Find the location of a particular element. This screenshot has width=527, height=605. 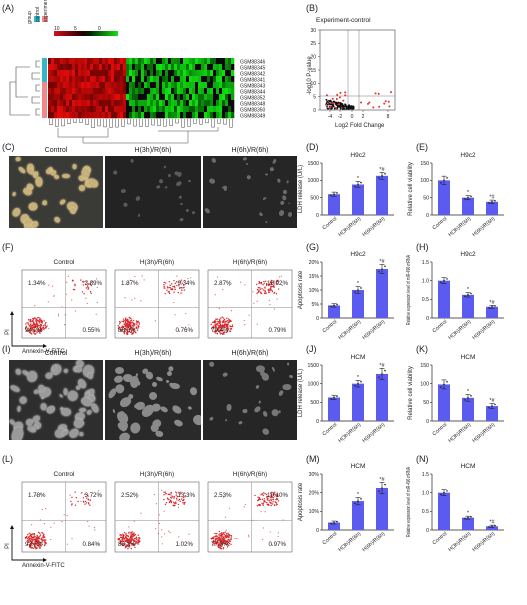

y-axis-label: Relative cell viability is located at coordinates (411, 393).